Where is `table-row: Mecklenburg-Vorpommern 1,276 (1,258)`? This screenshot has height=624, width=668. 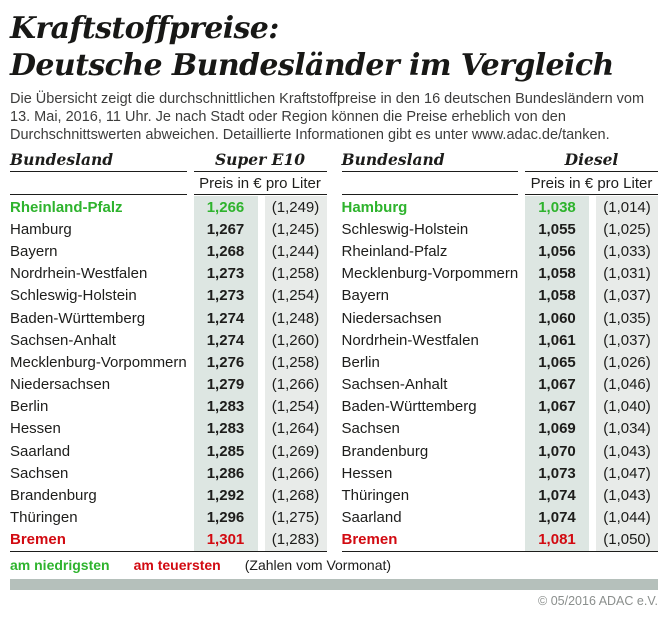 table-row: Mecklenburg-Vorpommern 1,276 (1,258) is located at coordinates (168, 362).